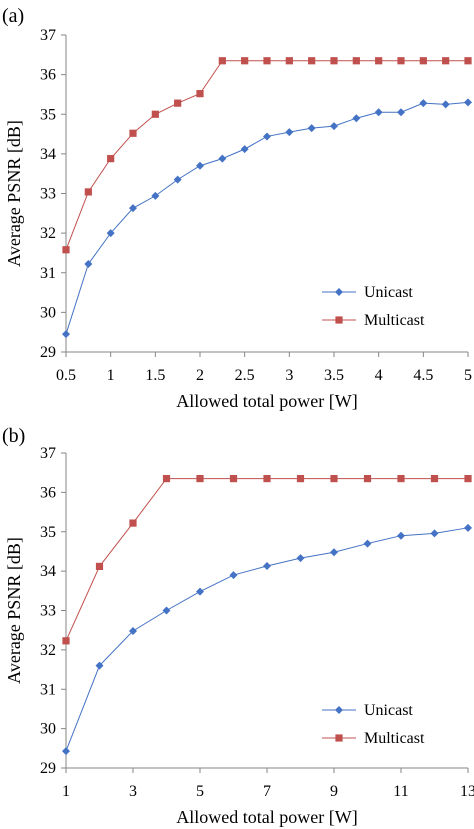  Describe the element at coordinates (48, 492) in the screenshot. I see `y-tick-label-b: 36` at that location.